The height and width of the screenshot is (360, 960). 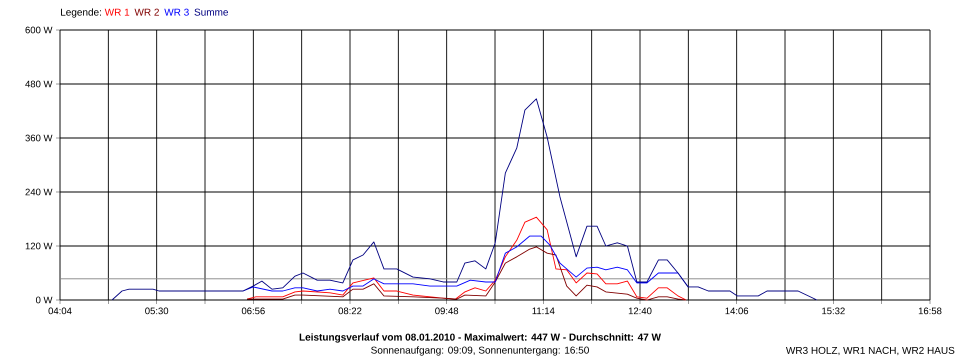 What do you see at coordinates (176, 12) in the screenshot?
I see `text: WR 3` at bounding box center [176, 12].